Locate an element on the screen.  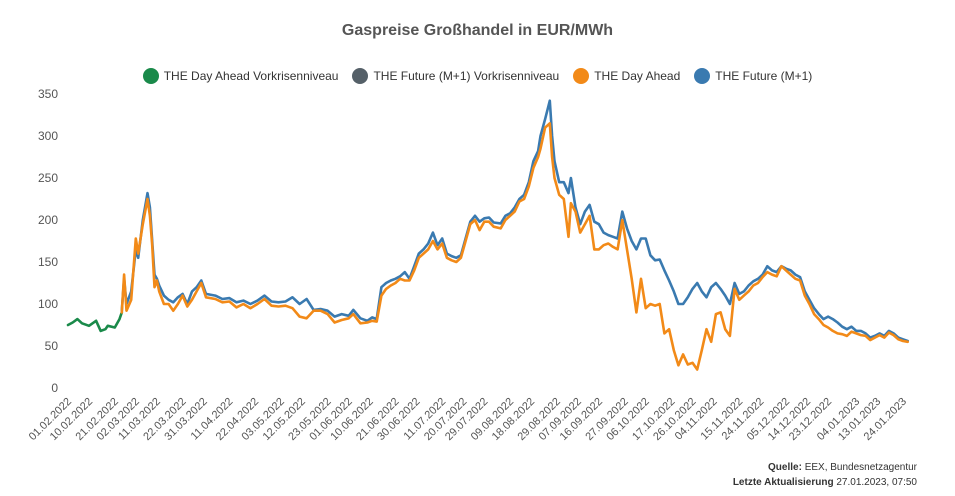
legend-item-day-ahead-vorkrise: THE Day Ahead Vorkrisenniveau is located at coordinates (240, 76).